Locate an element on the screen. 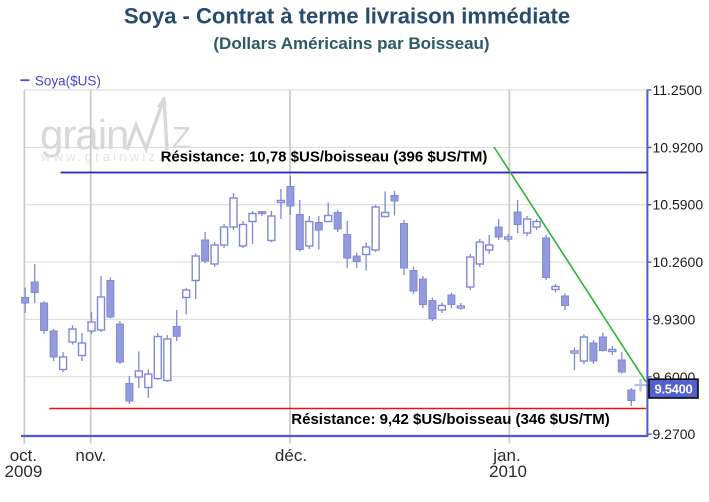 Image resolution: width=709 pixels, height=502 pixels. svg-text: déc. is located at coordinates (291, 455).